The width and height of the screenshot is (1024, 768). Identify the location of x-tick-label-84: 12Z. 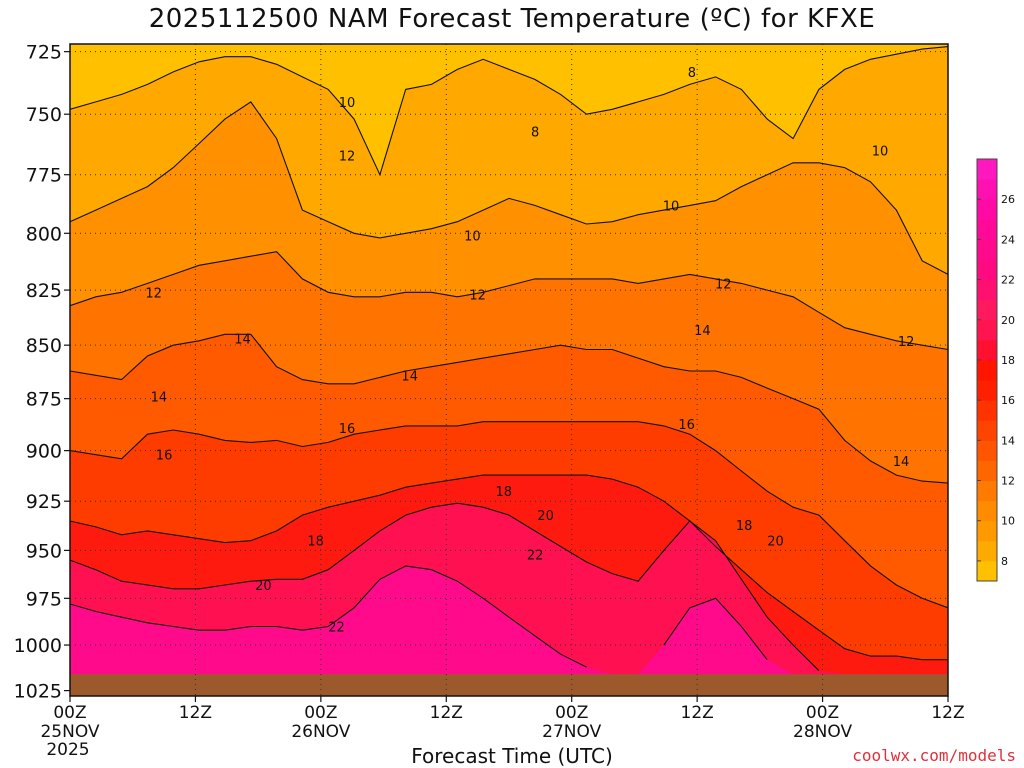
(947, 713).